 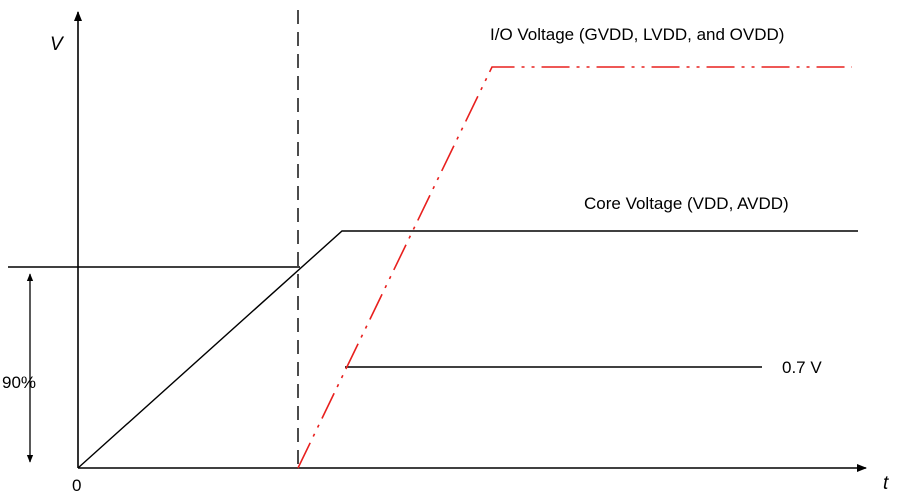 What do you see at coordinates (686, 203) in the screenshot?
I see `core-voltage-label: Core Voltage (VDD, AVDD)` at bounding box center [686, 203].